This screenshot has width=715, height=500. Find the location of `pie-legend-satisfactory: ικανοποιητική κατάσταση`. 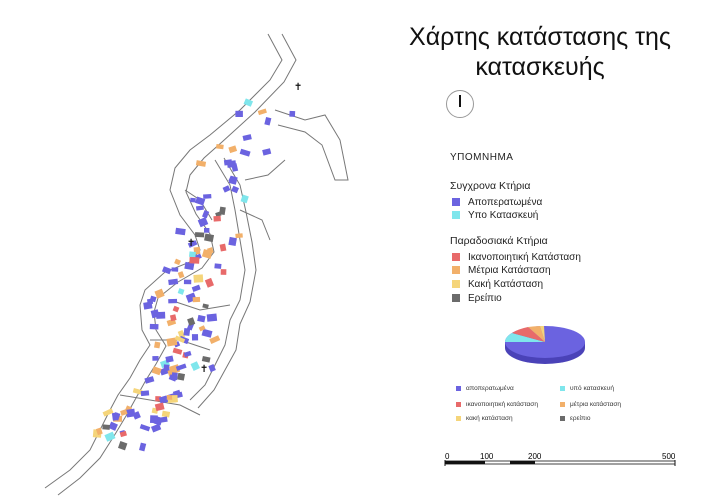

pie-legend-satisfactory: ικανοποιητική κατάσταση is located at coordinates (497, 404).